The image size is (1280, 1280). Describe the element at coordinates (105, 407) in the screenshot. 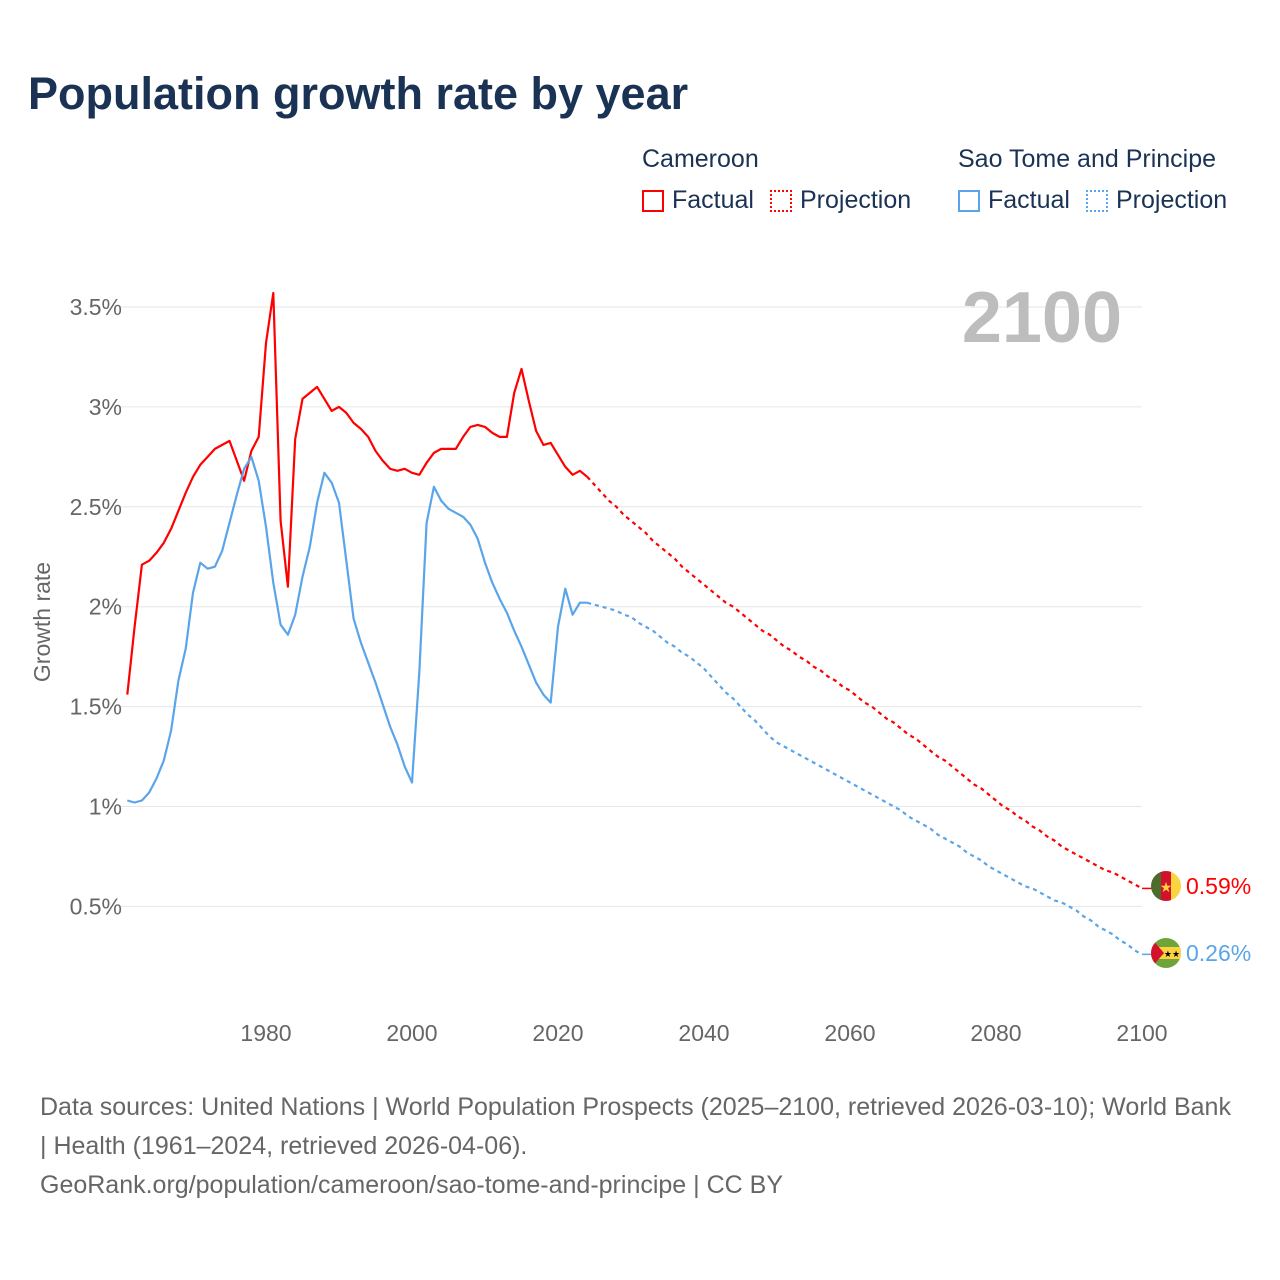

I see `y-tick-label: 3%` at that location.